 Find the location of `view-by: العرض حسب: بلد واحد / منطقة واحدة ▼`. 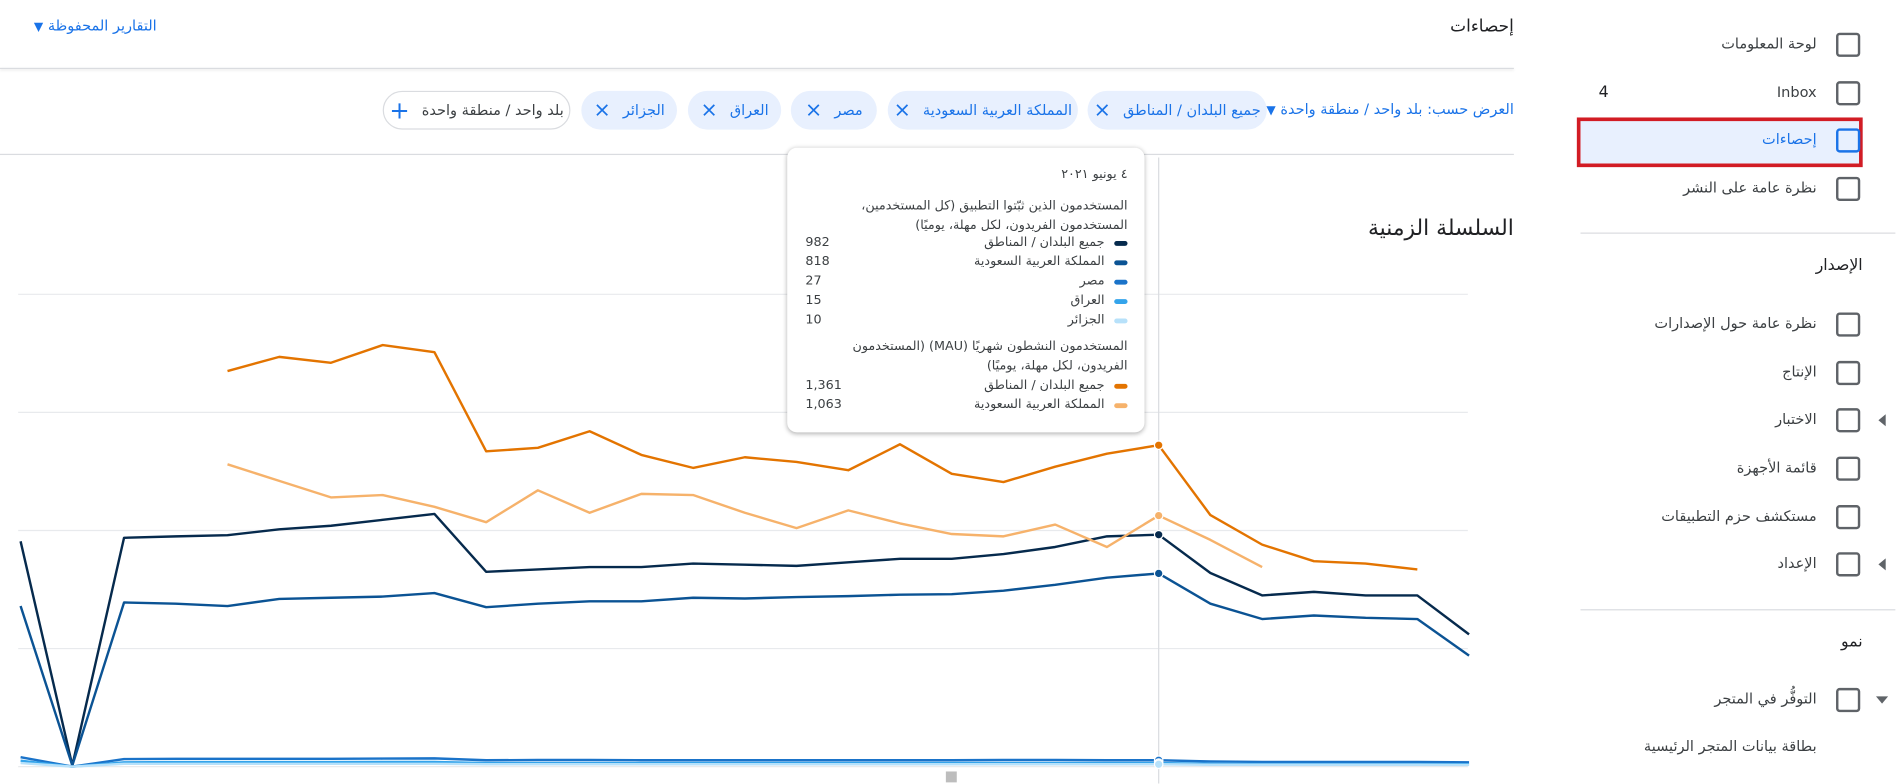

view-by: العرض حسب: بلد واحد / منطقة واحدة ▼ is located at coordinates (1390, 109).